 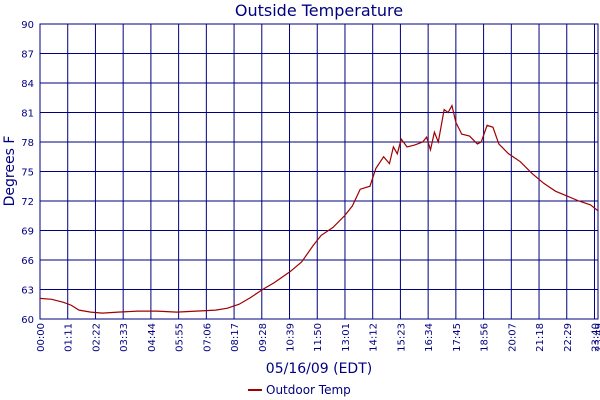 What do you see at coordinates (374, 337) in the screenshot?
I see `x-tick-label: 14:12` at bounding box center [374, 337].